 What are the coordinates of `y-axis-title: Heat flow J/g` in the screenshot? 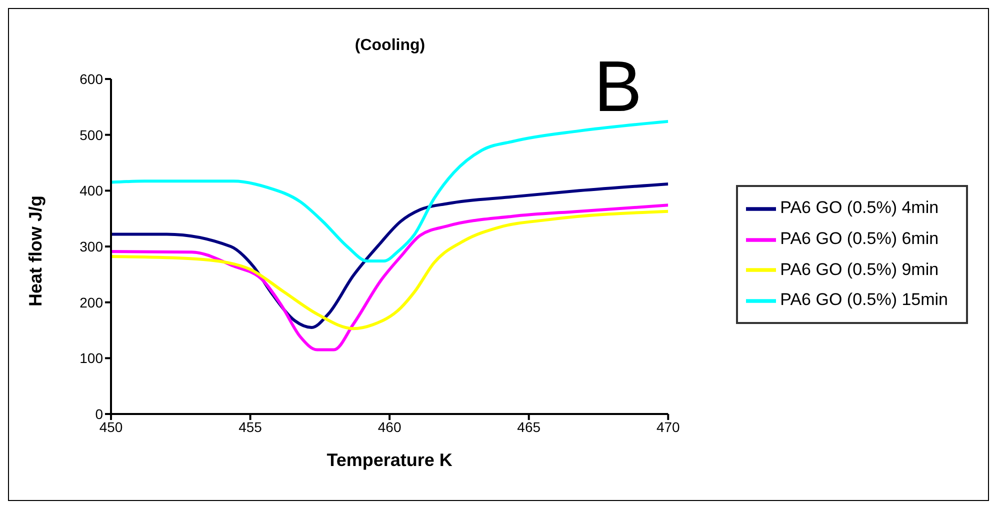 It's located at (35, 250).